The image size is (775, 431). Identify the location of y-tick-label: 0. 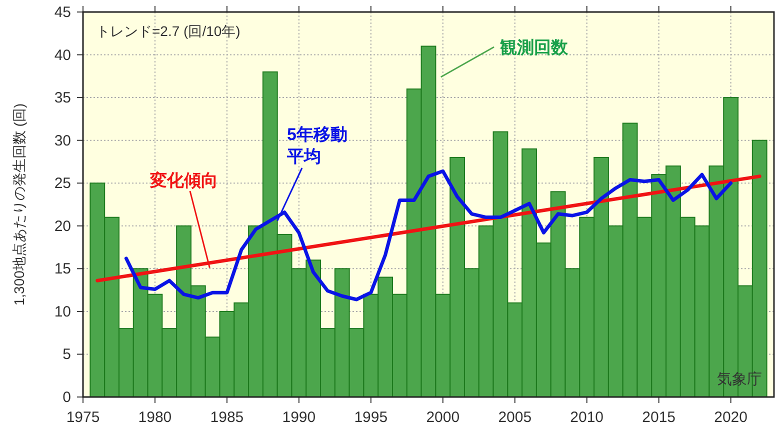
(66, 397).